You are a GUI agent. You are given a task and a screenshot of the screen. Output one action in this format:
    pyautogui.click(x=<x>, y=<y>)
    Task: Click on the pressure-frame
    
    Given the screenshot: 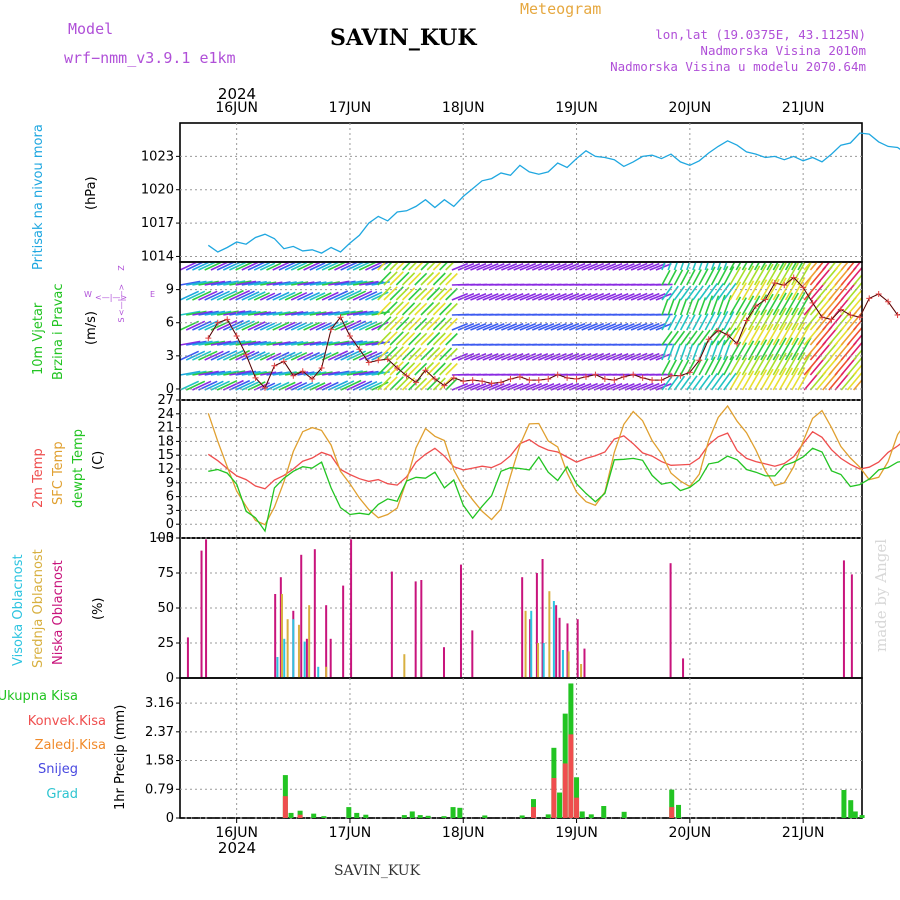 What is the action you would take?
    pyautogui.click(x=521, y=192)
    